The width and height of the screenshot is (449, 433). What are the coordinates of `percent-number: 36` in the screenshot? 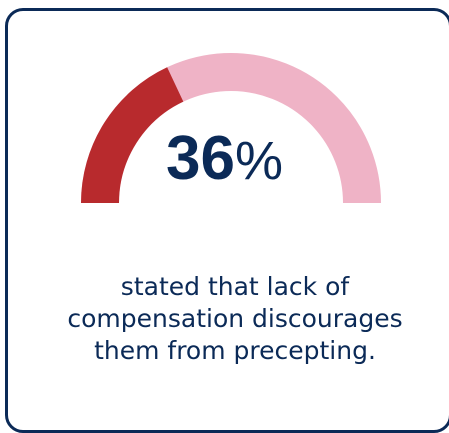 It's located at (200, 158).